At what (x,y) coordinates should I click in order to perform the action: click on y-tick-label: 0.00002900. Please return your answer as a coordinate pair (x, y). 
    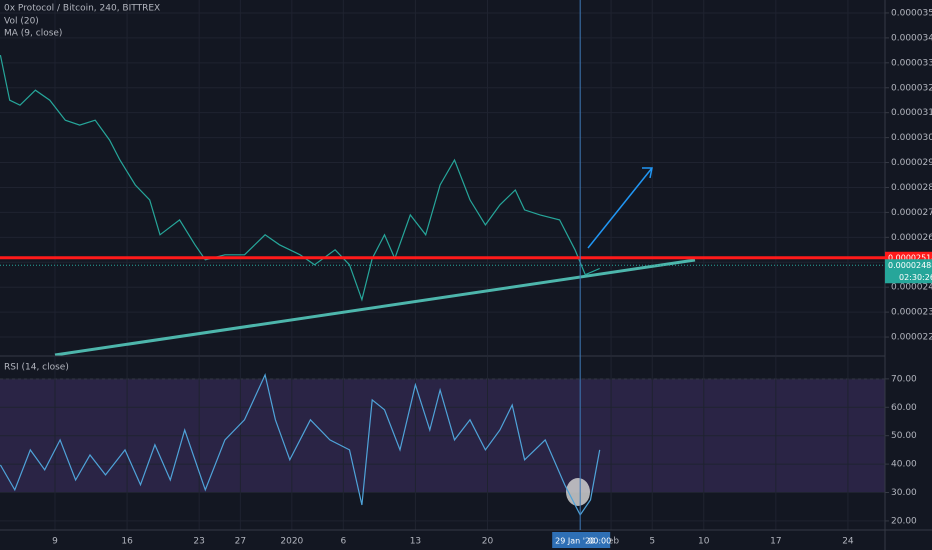
    Looking at the image, I should click on (911, 163).